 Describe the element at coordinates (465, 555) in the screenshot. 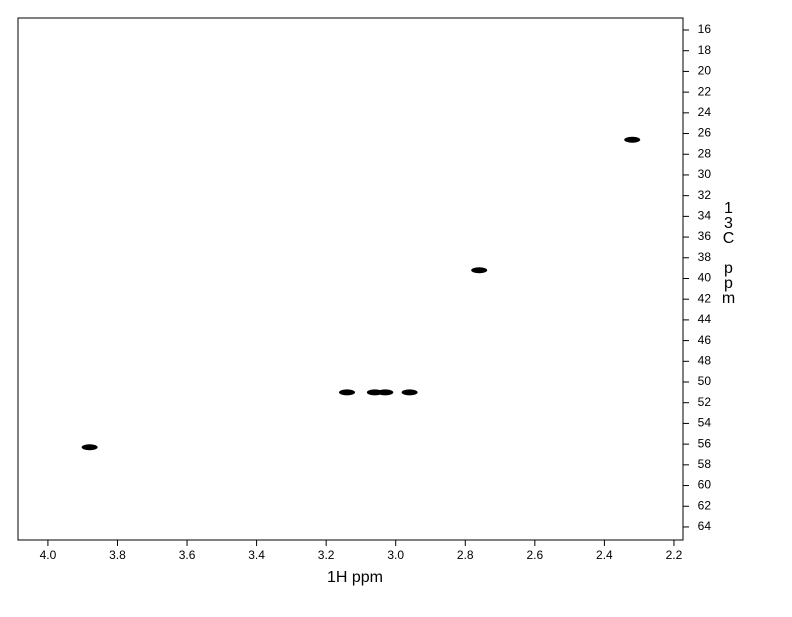

I see `x-tick-label: 2.8` at that location.